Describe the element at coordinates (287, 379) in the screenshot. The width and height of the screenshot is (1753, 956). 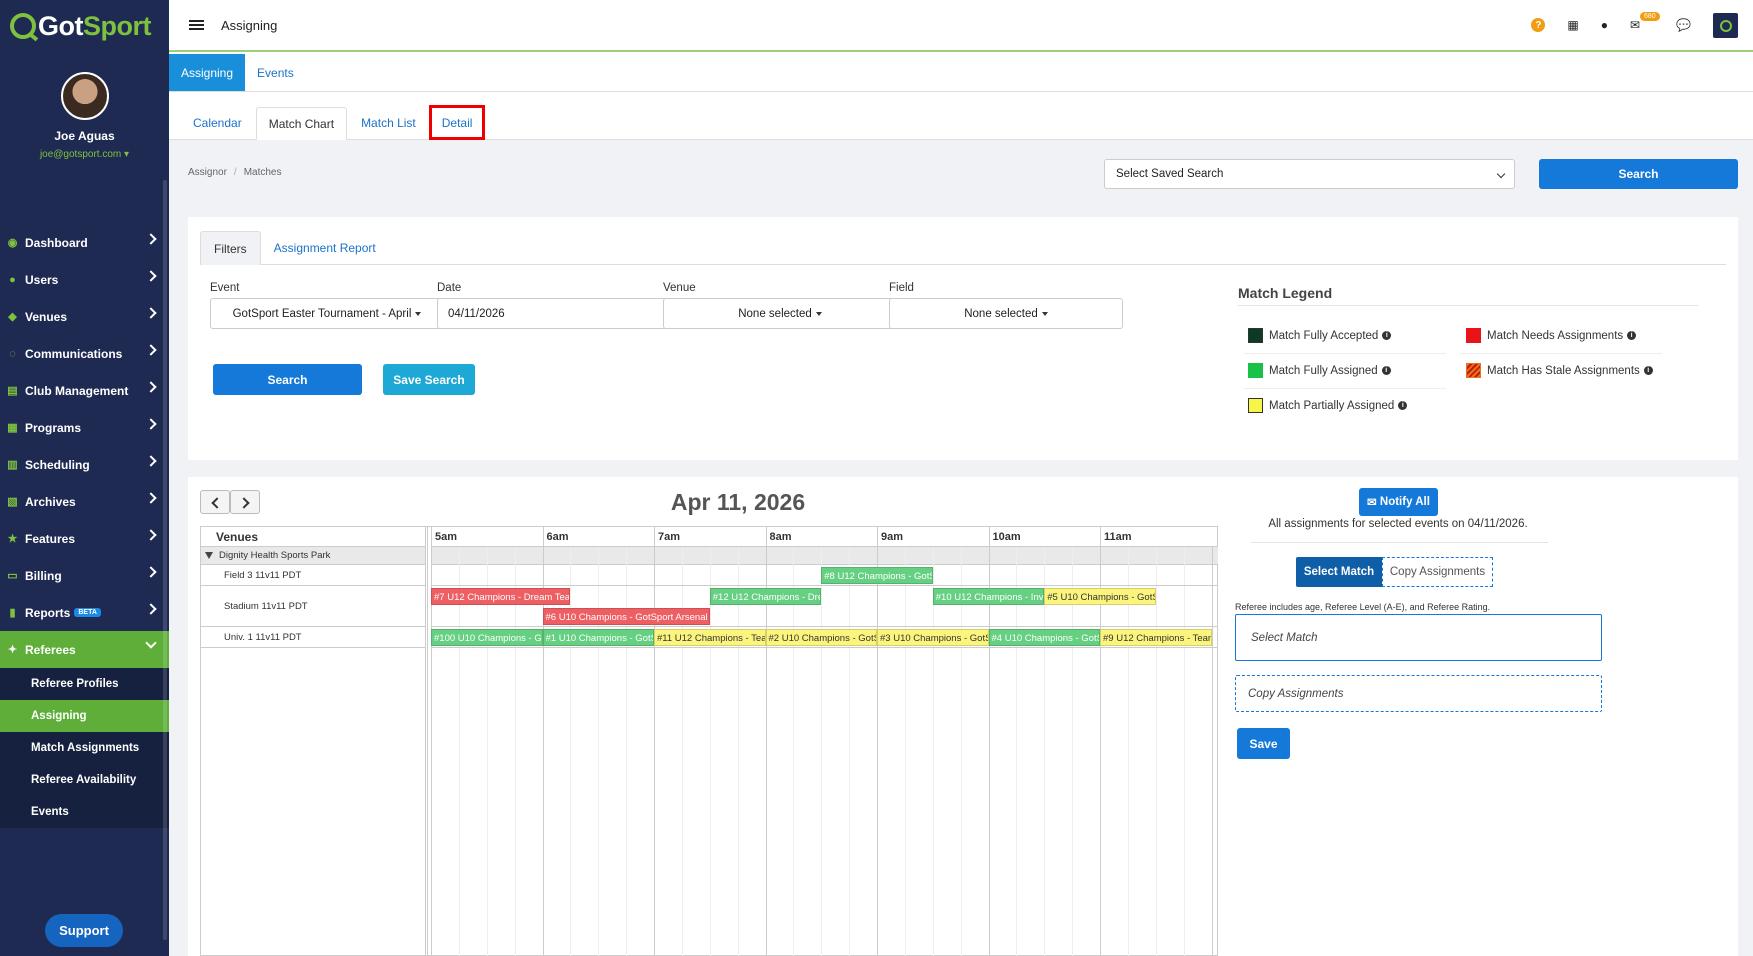
I see `filter-search-button: Search` at that location.